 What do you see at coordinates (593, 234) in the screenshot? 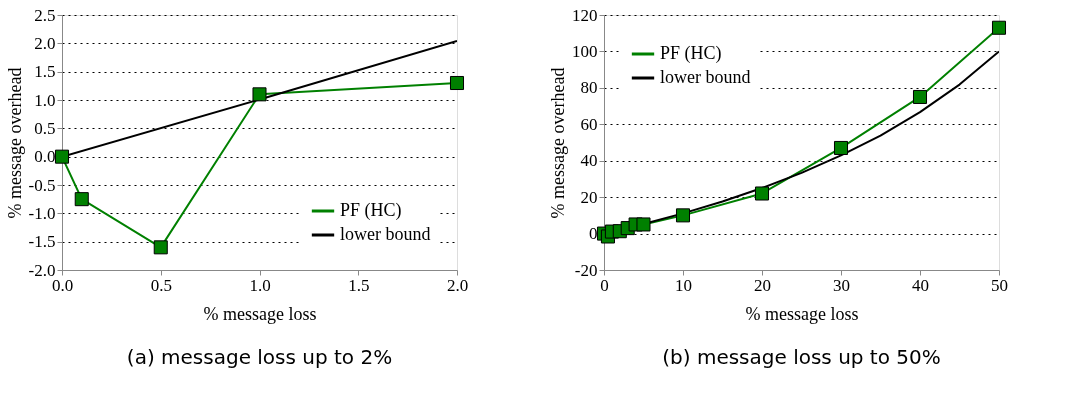
I see `y-tick-label: 0` at bounding box center [593, 234].